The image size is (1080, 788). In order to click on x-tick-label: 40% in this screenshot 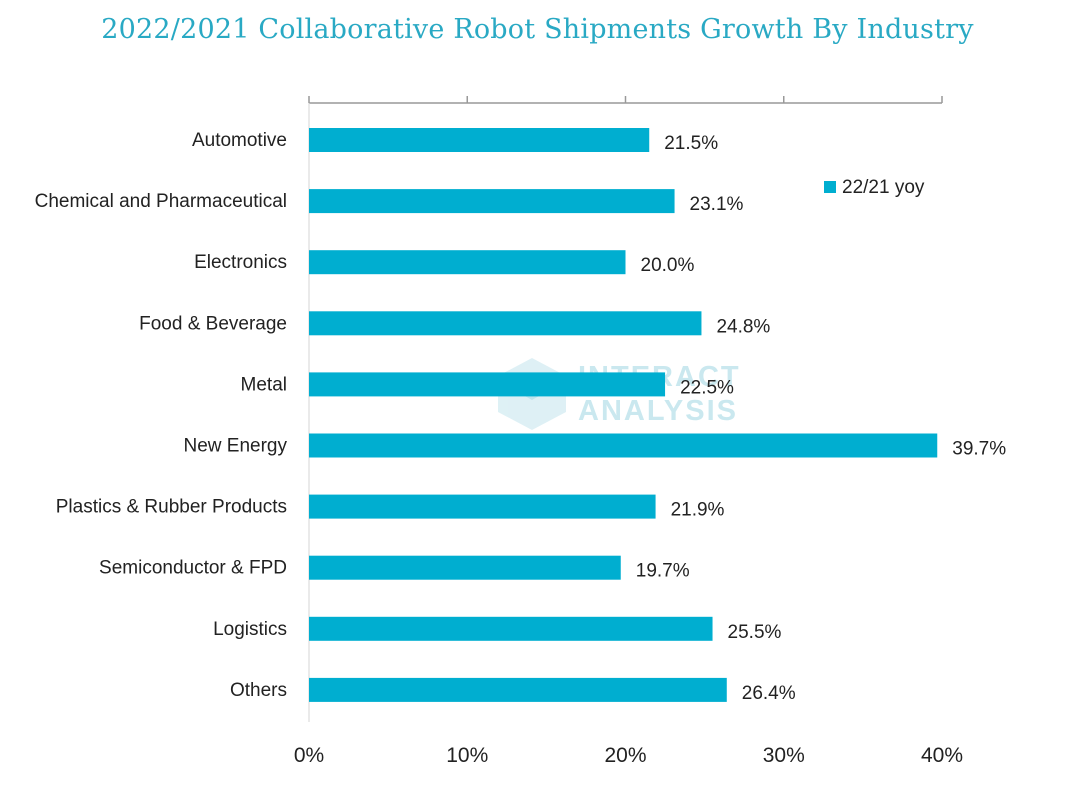, I will do `click(942, 755)`.